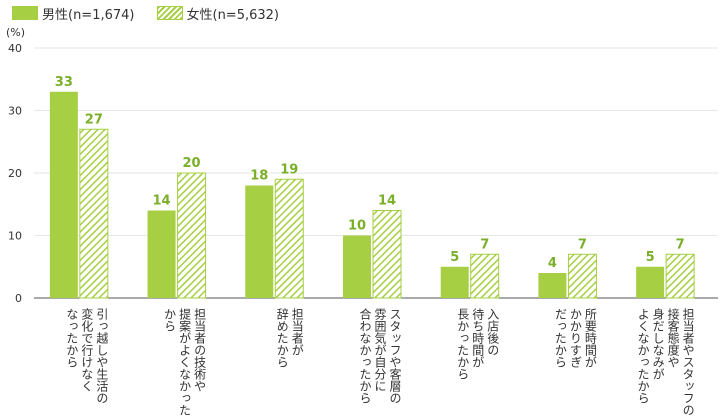 Image resolution: width=726 pixels, height=416 pixels. Describe the element at coordinates (477, 344) in the screenshot. I see `category-label-4: 入店後の 待ち時間が 長かったから` at that location.